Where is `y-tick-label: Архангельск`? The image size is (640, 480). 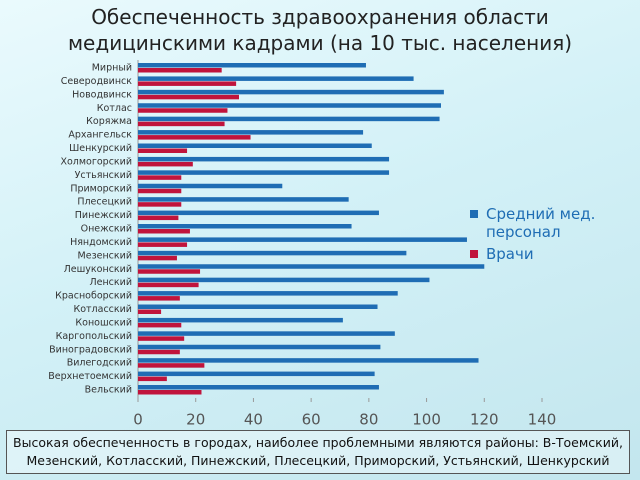
y-tick-label: Архангельск is located at coordinates (100, 135).